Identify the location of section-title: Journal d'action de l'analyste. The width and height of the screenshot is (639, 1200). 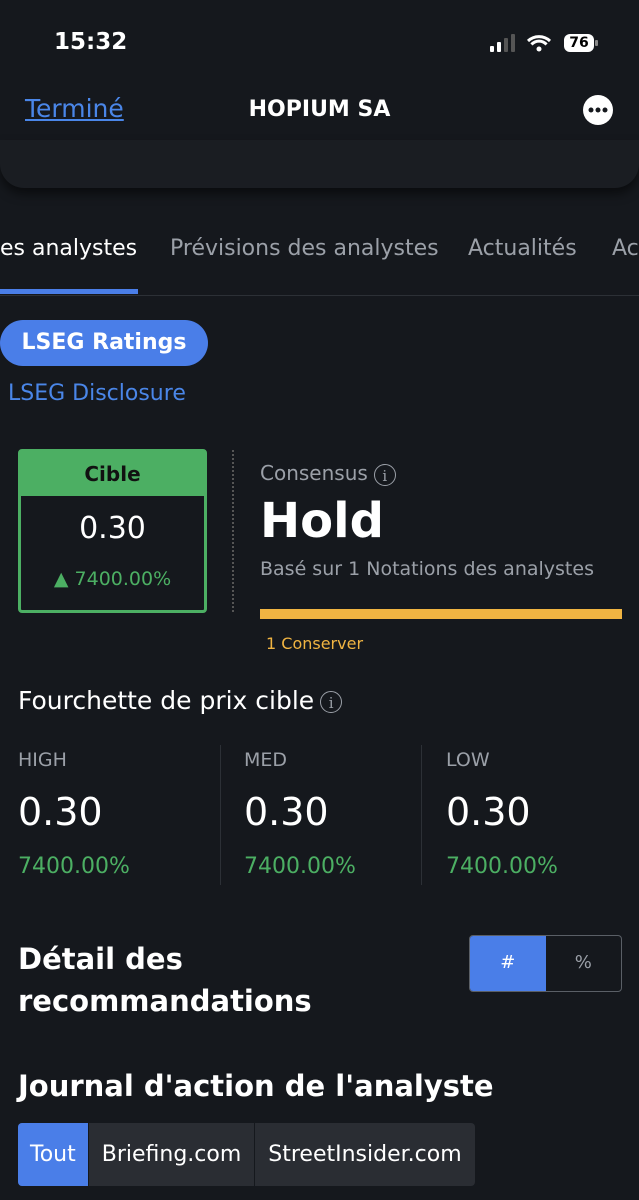
(256, 1086).